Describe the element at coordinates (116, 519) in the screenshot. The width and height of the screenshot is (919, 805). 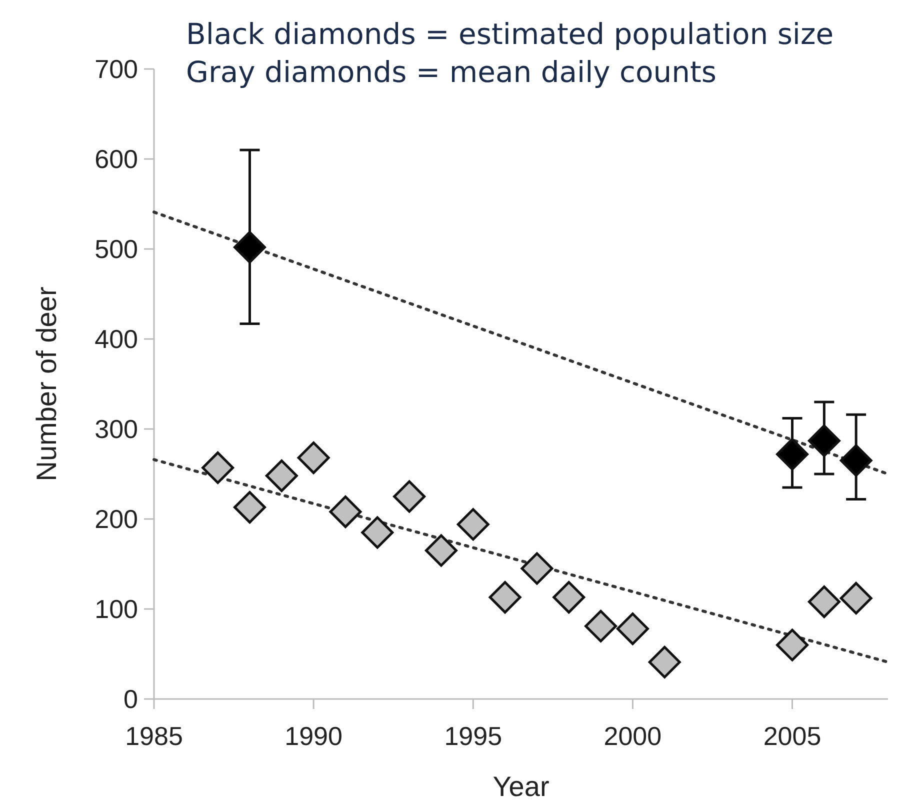
I see `y-tick-label: 200` at that location.